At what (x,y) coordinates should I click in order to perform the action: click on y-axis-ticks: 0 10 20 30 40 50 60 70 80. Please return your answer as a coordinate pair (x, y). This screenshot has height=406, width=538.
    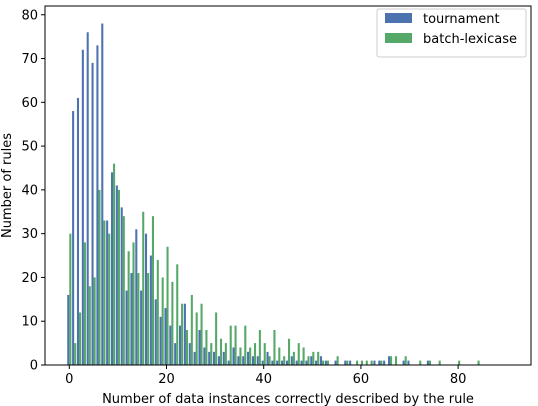
    Looking at the image, I should click on (33, 191).